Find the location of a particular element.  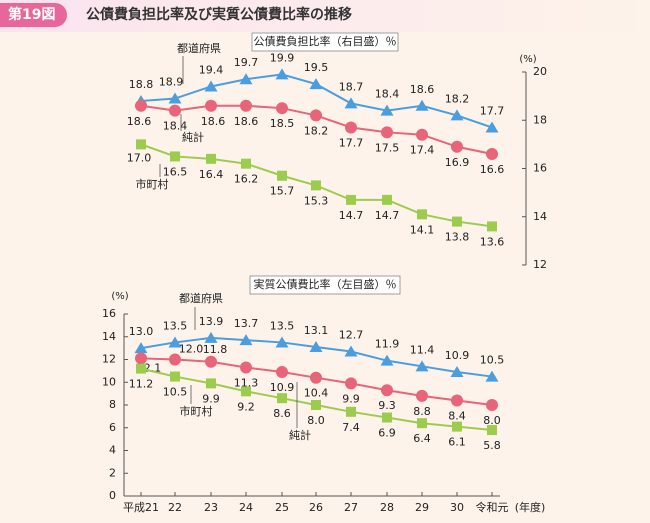

top-data-label: 18.9 is located at coordinates (171, 82).